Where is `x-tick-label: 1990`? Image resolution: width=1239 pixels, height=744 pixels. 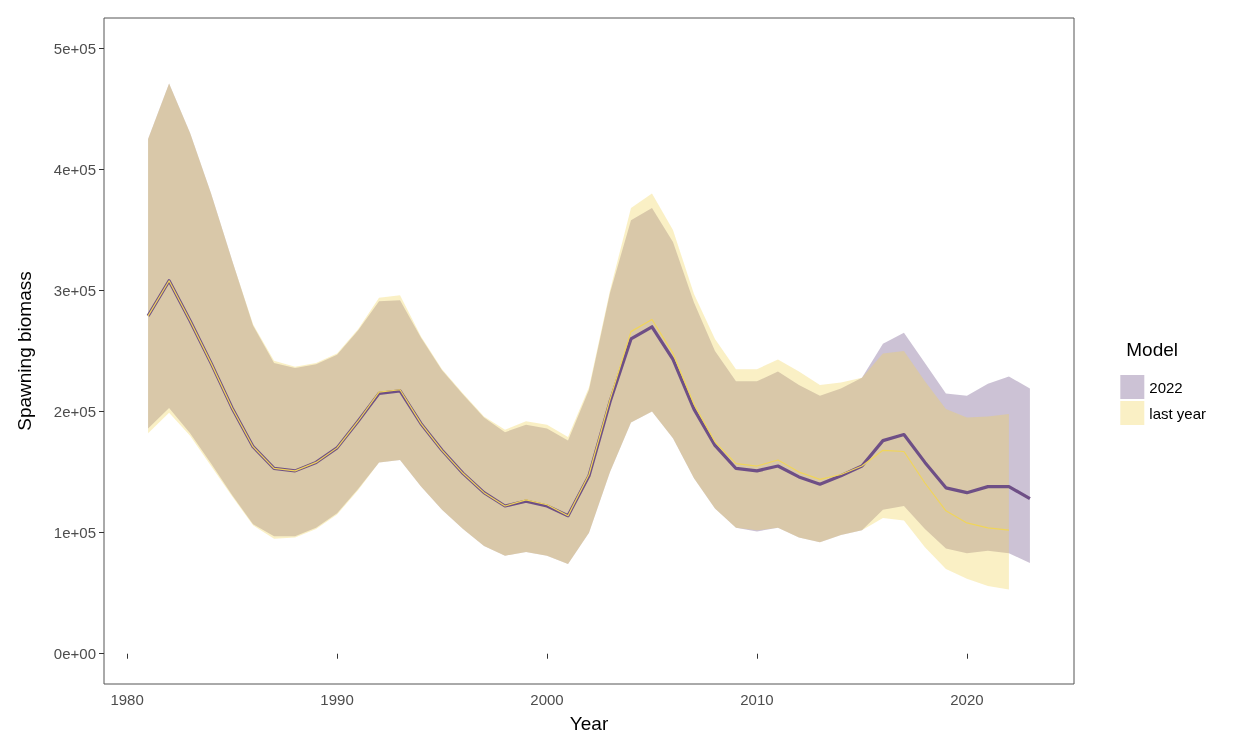 x-tick-label: 1990 is located at coordinates (337, 699).